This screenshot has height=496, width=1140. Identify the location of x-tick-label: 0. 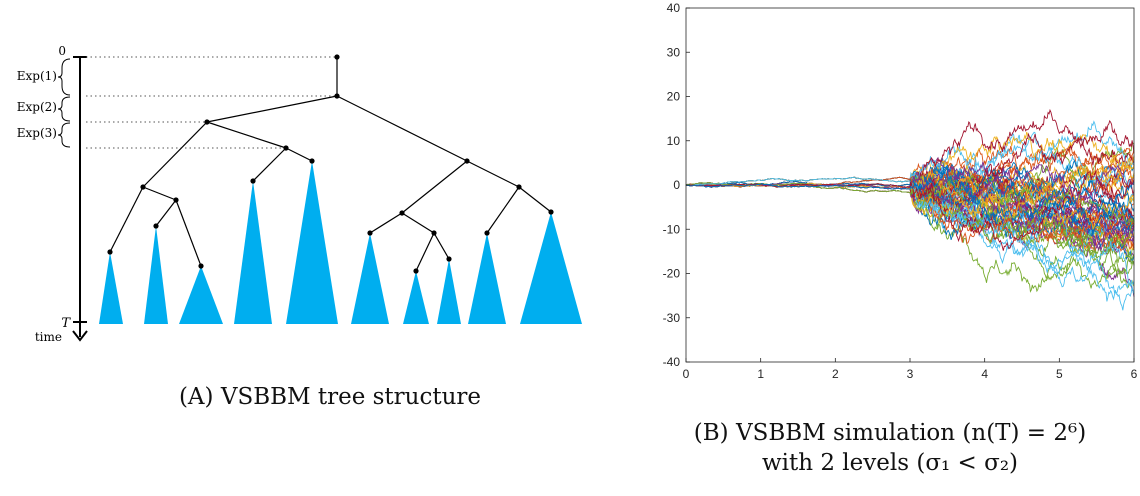
(686, 374).